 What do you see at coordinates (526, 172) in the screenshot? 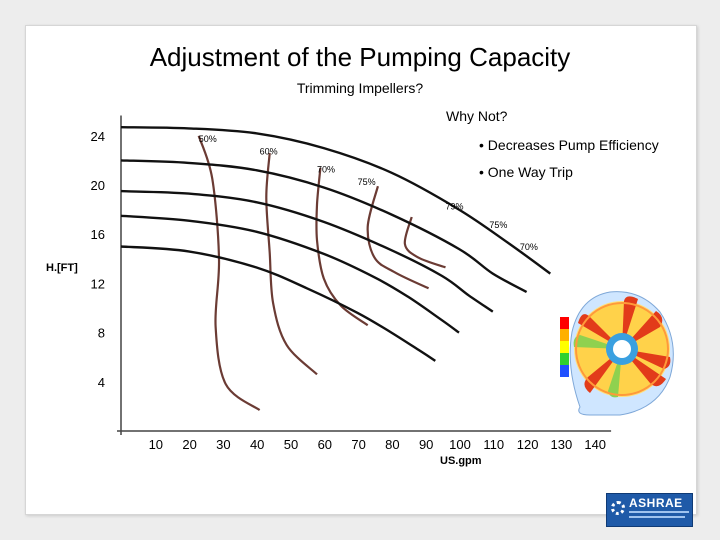
I see `bullet-one-way-trip: • One Way Trip` at bounding box center [526, 172].